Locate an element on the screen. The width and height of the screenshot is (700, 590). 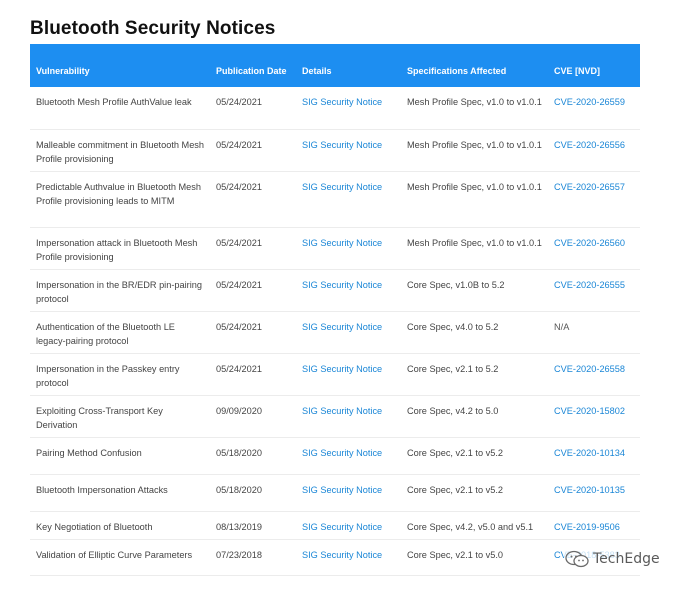
cell-specifications: Core Spec, v4.0 to 5.2 is located at coordinates (453, 326).